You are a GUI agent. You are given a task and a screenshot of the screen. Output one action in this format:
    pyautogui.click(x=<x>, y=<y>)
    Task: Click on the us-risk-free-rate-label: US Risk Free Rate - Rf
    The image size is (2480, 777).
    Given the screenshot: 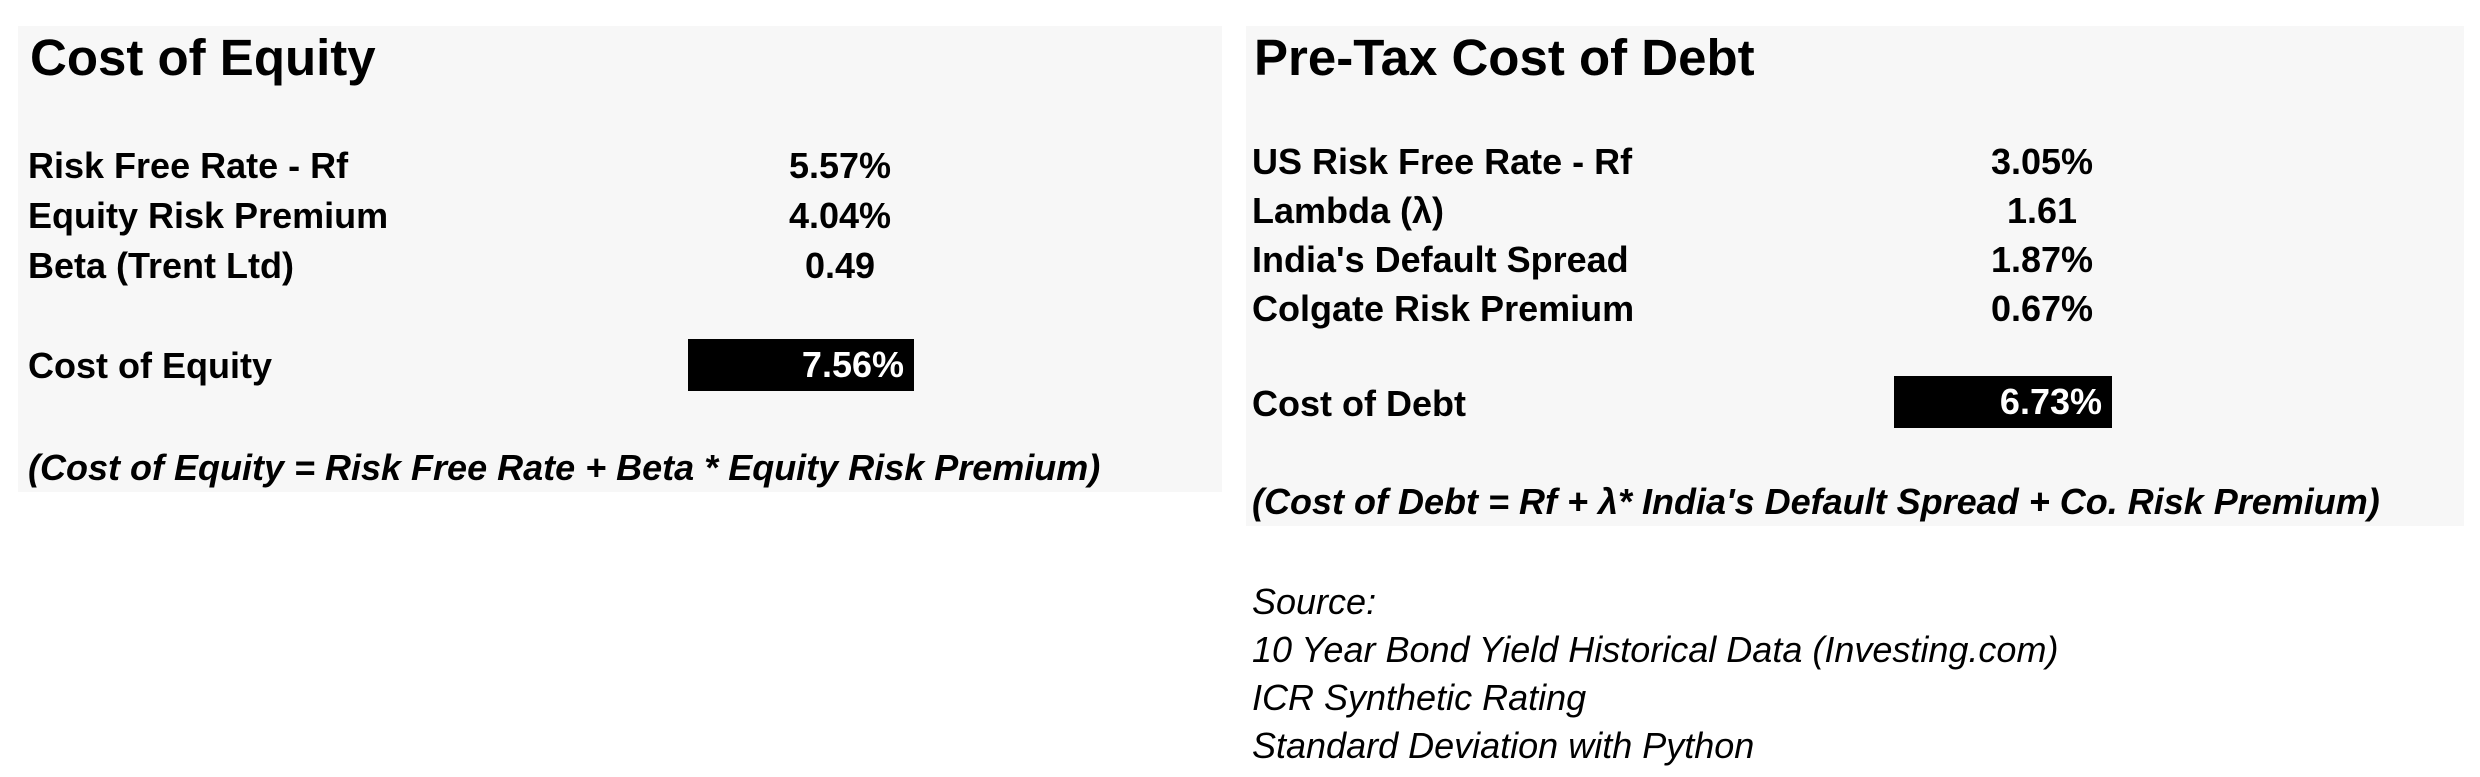 What is the action you would take?
    pyautogui.click(x=1442, y=161)
    